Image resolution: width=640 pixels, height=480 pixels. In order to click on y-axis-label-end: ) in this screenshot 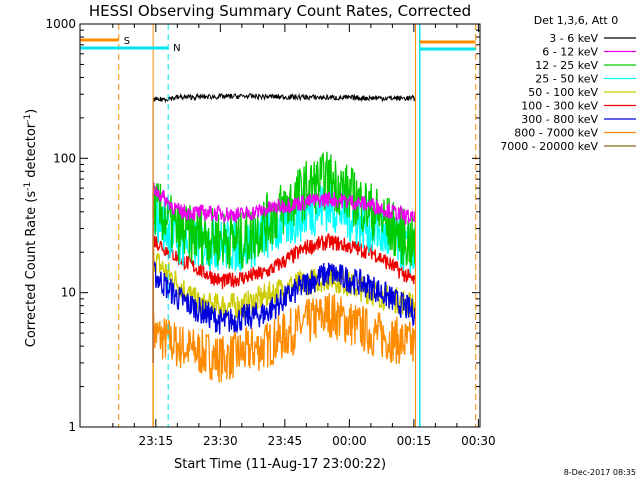, I will do `click(31, 111)`.